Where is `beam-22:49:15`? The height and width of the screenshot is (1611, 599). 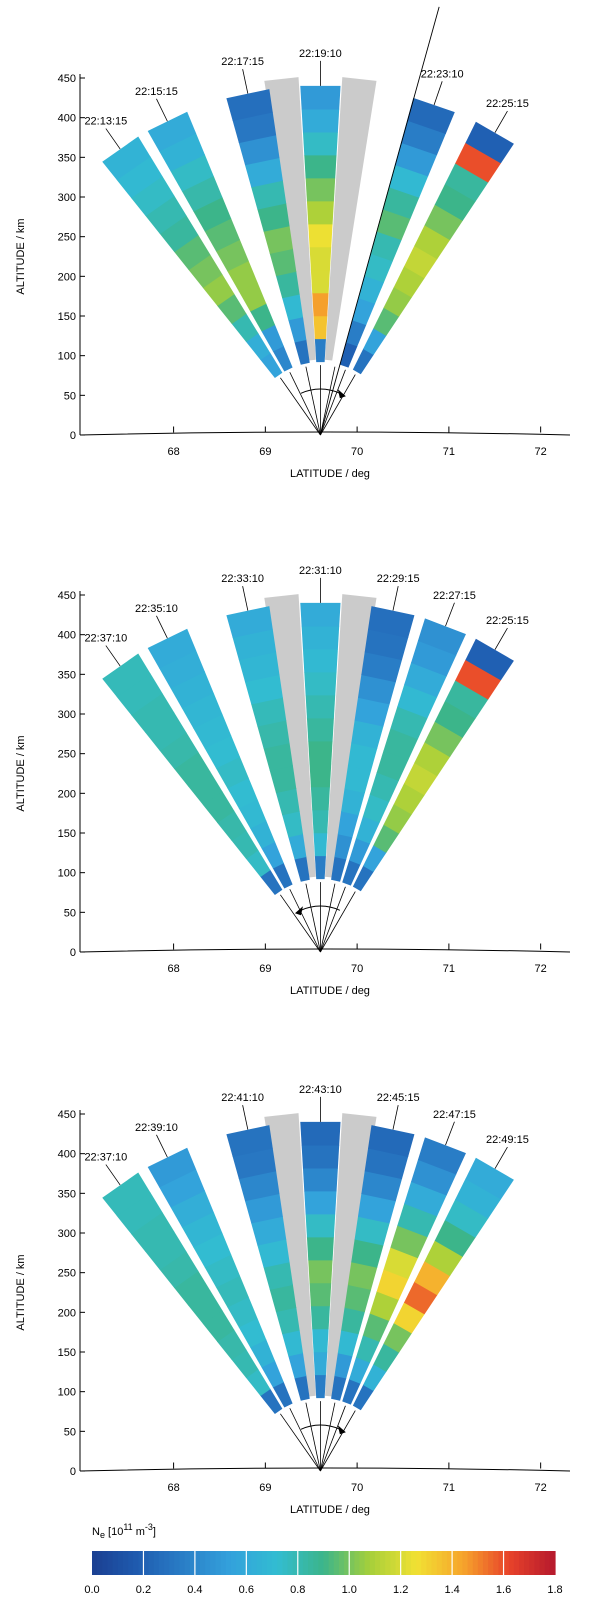
beam-22:49:15 is located at coordinates (433, 1284).